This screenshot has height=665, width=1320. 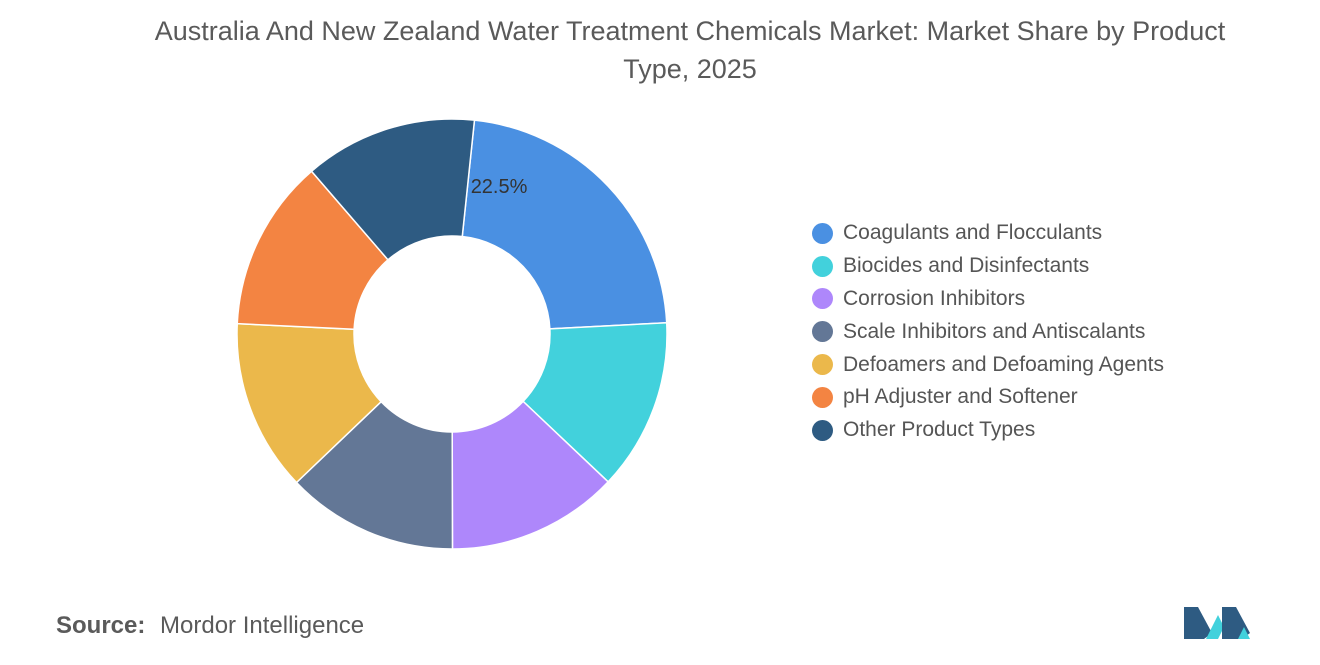 What do you see at coordinates (960, 397) in the screenshot?
I see `legend-label-5: pH Adjuster and Softener` at bounding box center [960, 397].